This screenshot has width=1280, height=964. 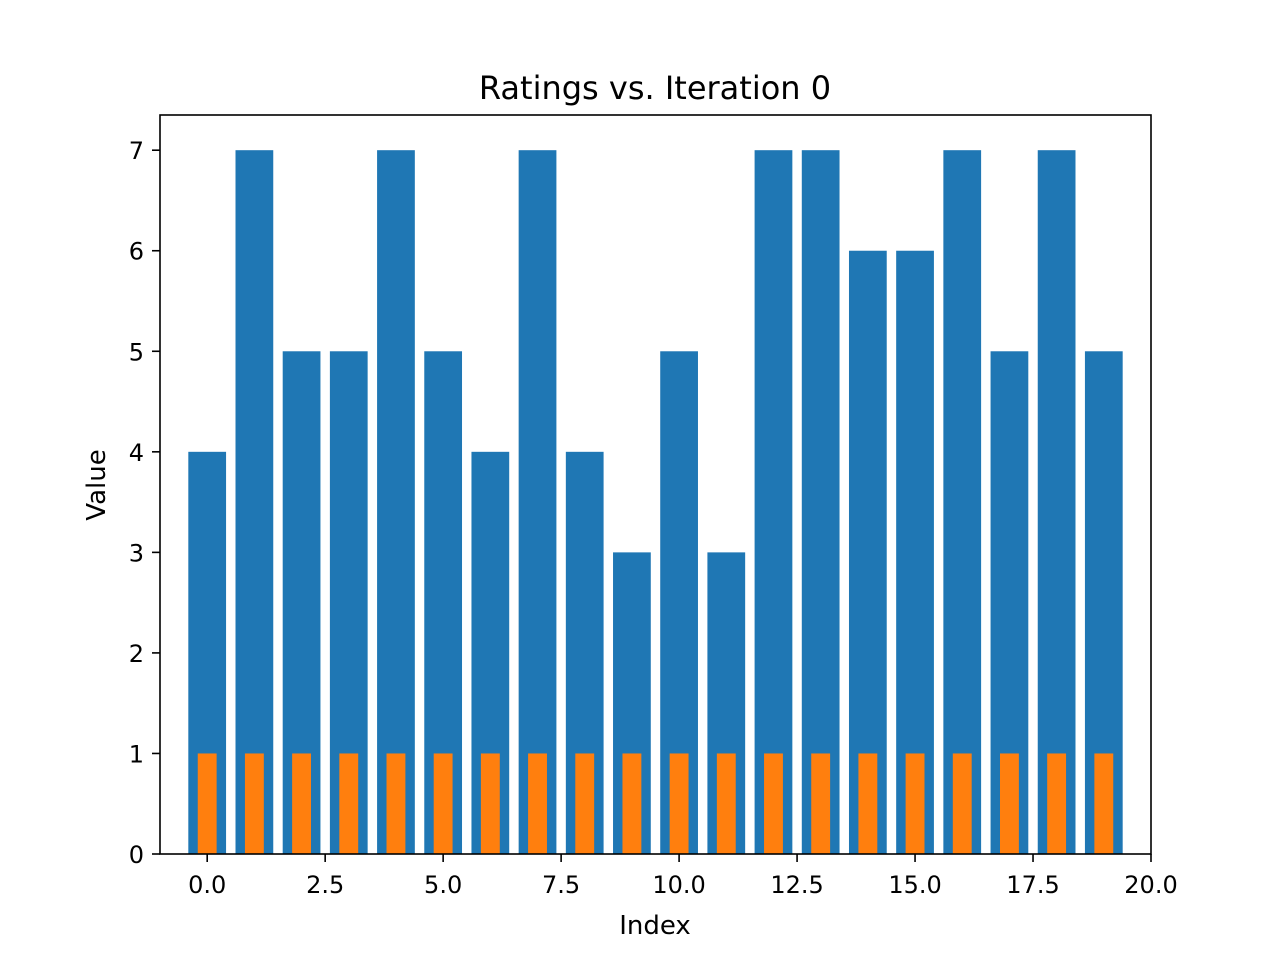 I want to click on x-tick-label: 0.0, so click(x=207, y=885).